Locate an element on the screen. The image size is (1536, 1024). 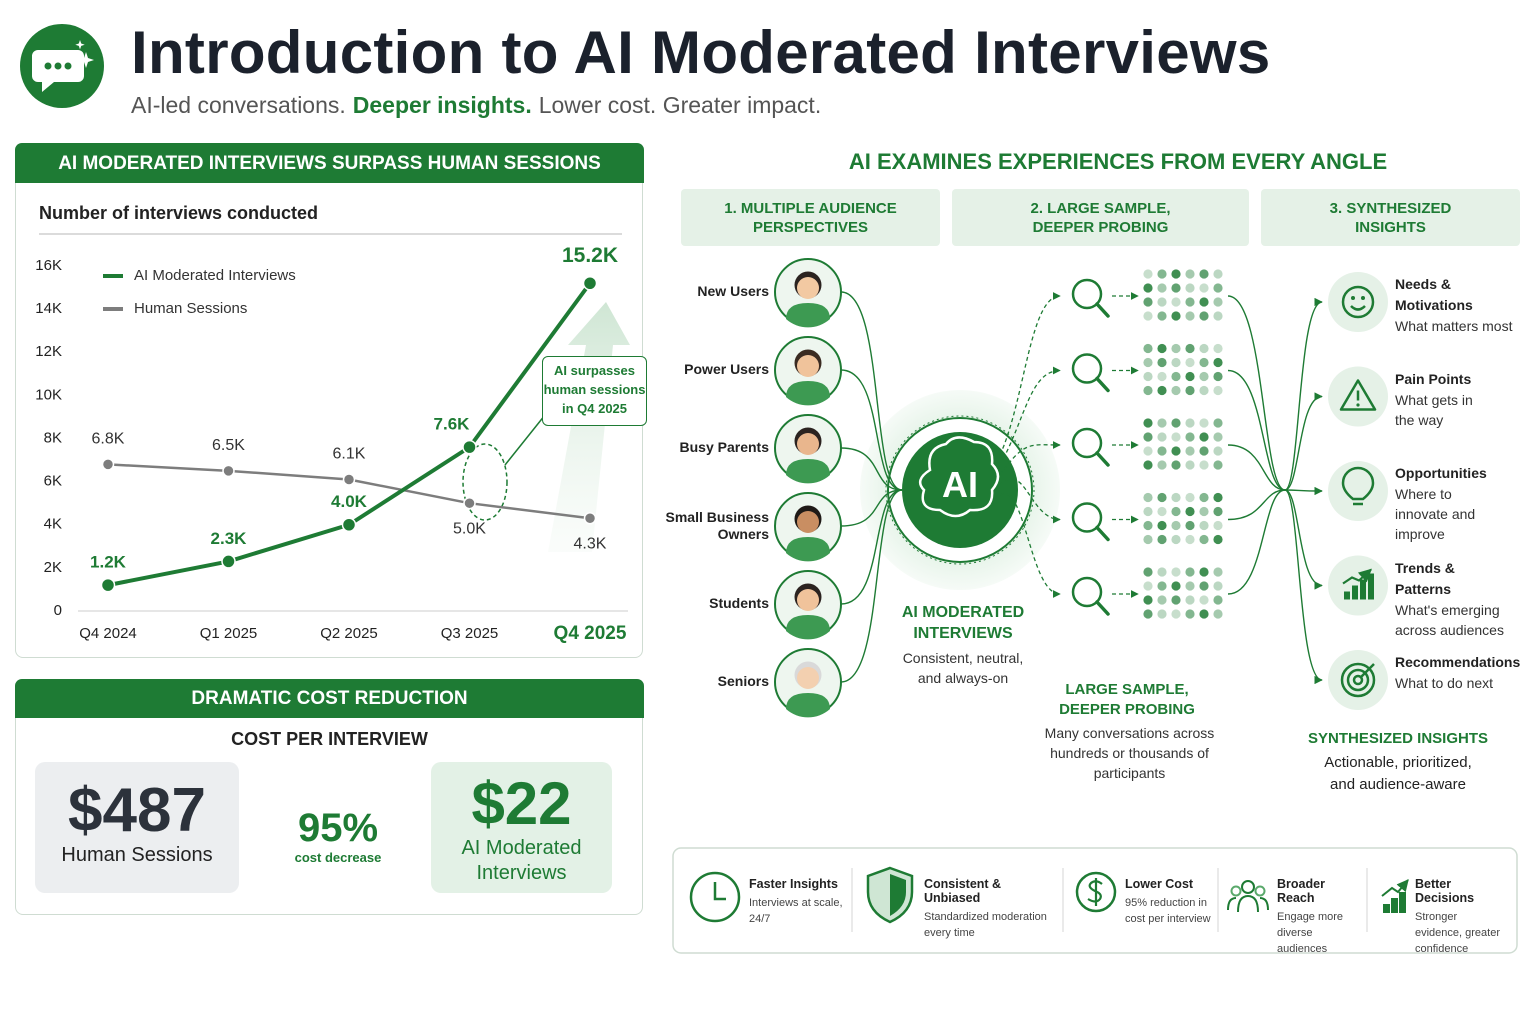
subtitle-part: Deeper insights. is located at coordinates (442, 105).